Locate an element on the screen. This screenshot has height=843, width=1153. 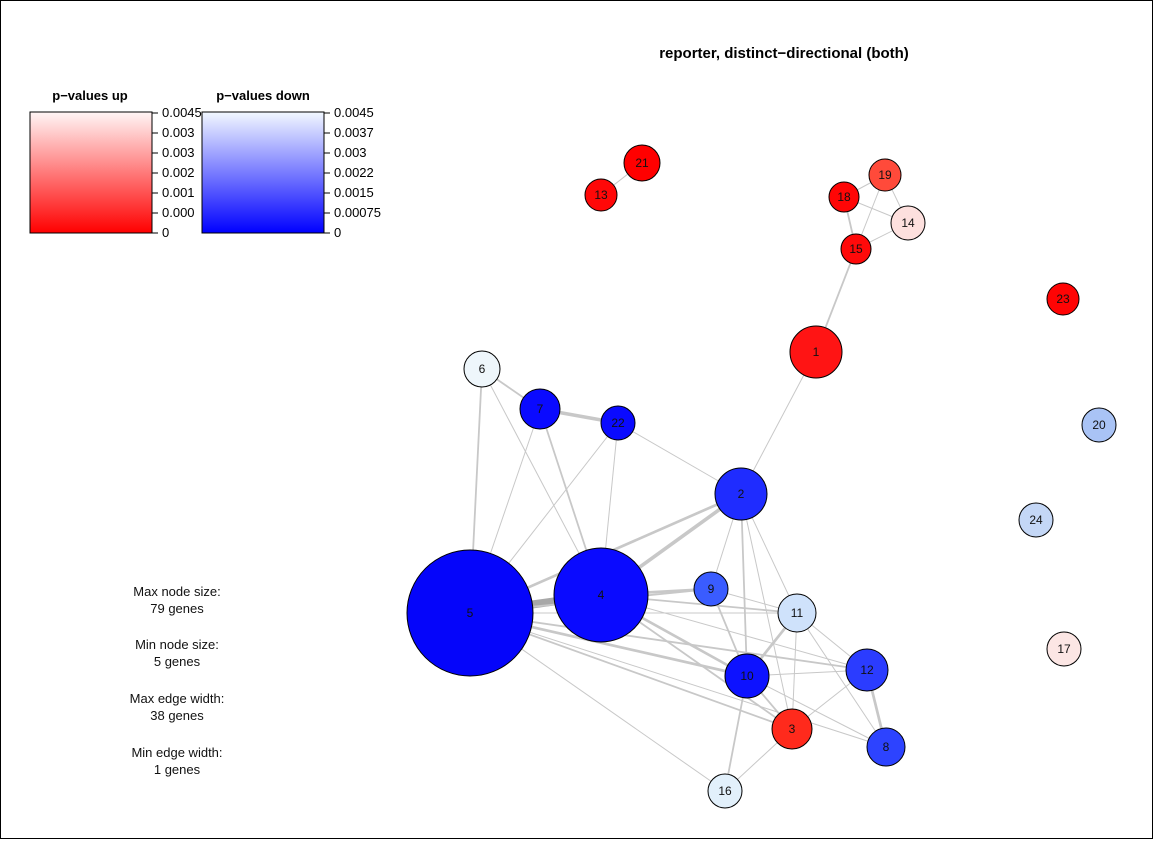
node-label-19: 19 is located at coordinates (885, 175).